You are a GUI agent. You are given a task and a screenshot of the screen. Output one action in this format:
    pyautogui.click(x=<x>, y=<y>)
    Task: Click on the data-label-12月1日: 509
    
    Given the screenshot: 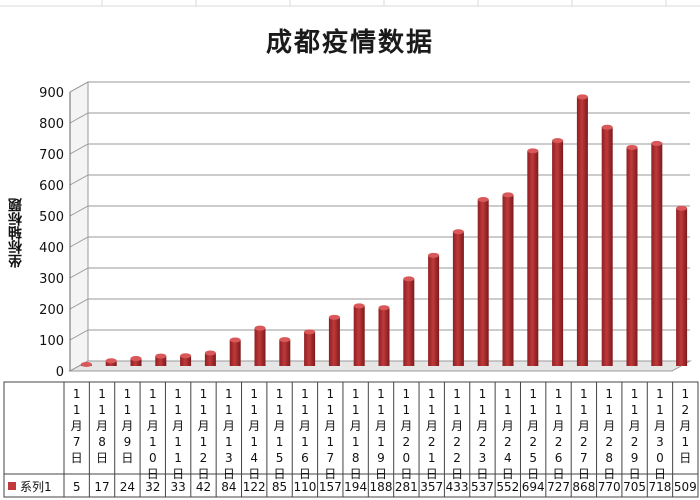 What is the action you would take?
    pyautogui.click(x=685, y=487)
    